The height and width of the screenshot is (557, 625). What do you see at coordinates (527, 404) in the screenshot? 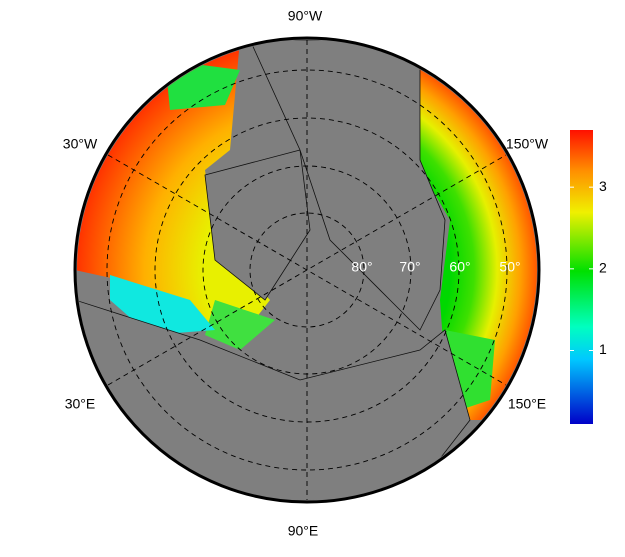
I see `meridian-label: 150°E` at bounding box center [527, 404].